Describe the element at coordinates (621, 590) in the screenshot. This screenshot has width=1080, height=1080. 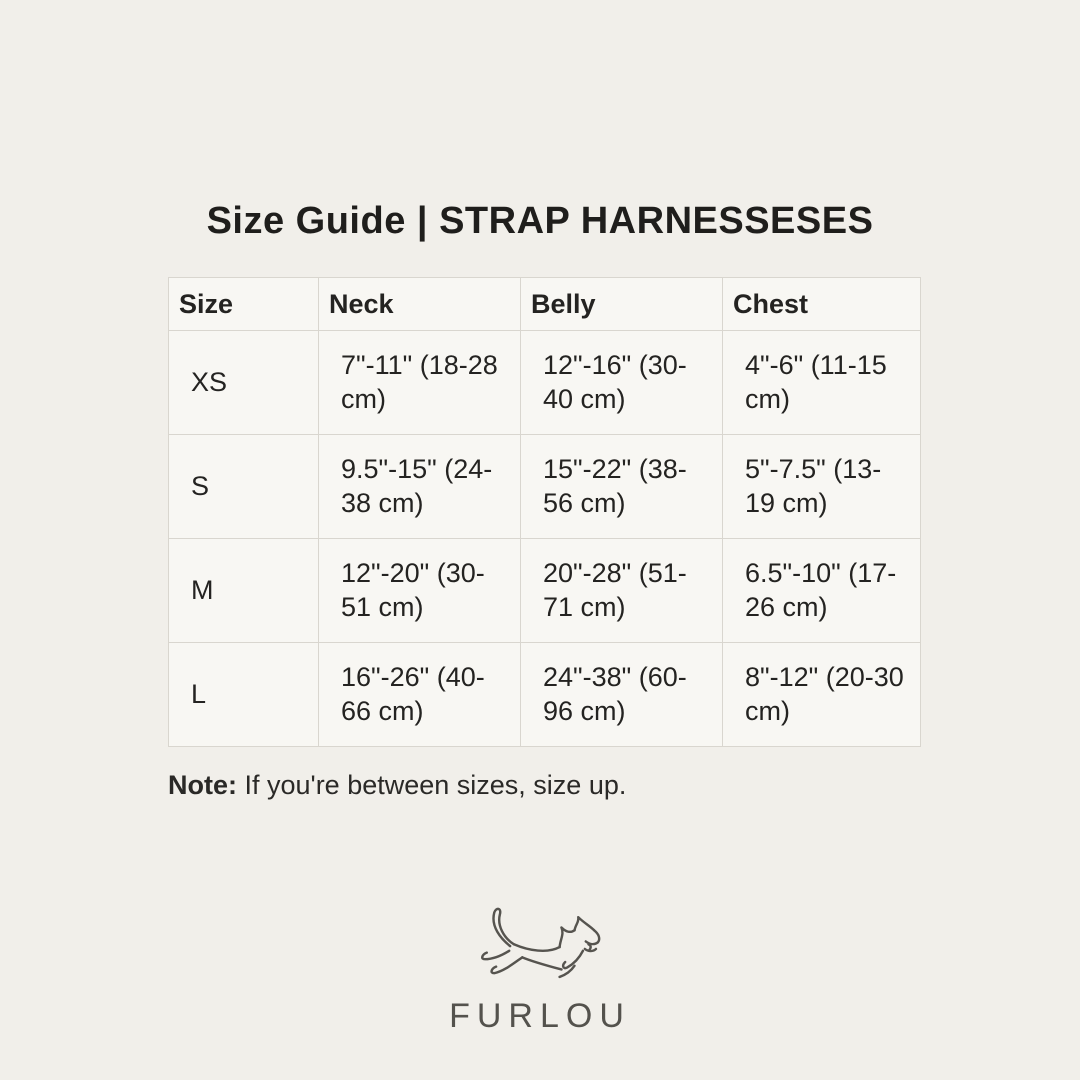
I see `belly-cell: 20"-28" (51-71 cm)` at that location.